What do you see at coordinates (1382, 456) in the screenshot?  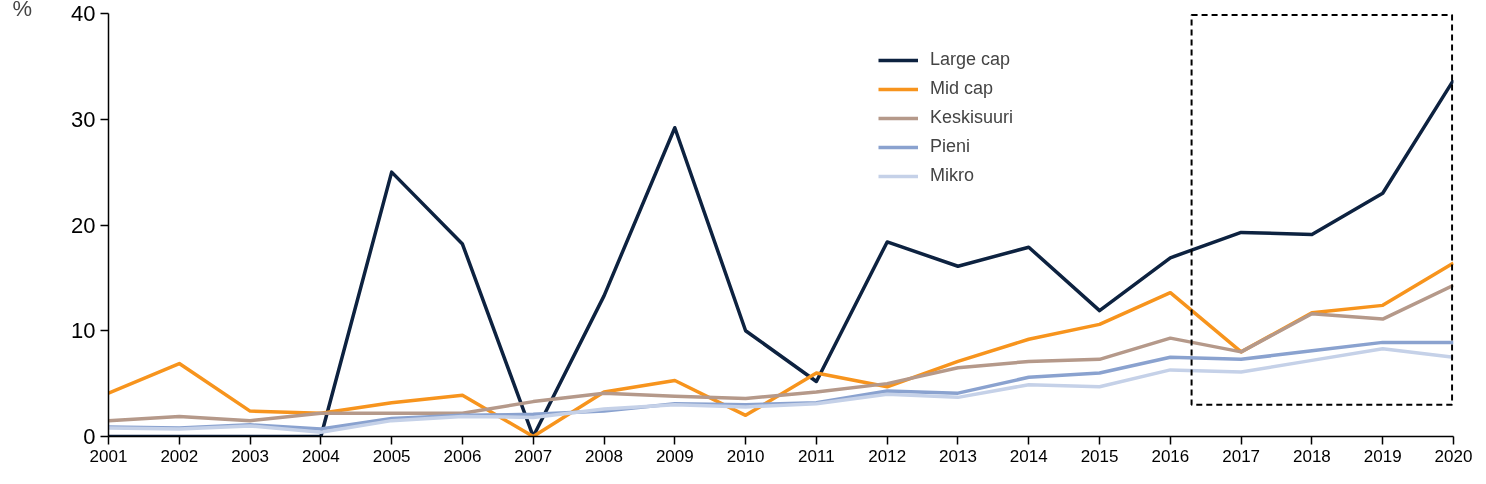 I see `x-tick-label: 2019` at bounding box center [1382, 456].